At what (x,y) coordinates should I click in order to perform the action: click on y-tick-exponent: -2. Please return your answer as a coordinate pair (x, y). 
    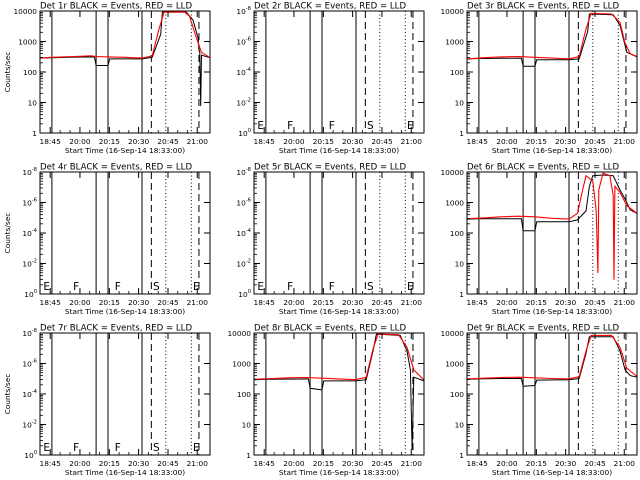
    Looking at the image, I should click on (248, 262).